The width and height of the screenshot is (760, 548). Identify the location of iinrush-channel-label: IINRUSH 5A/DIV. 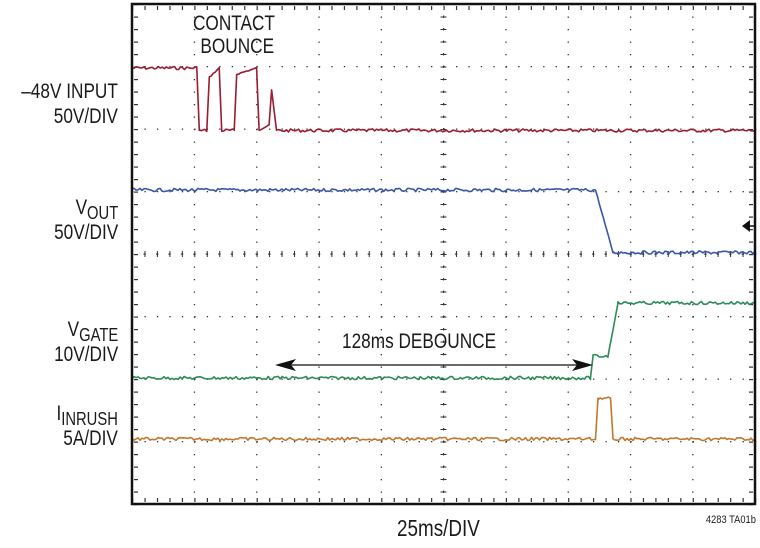
(87, 426).